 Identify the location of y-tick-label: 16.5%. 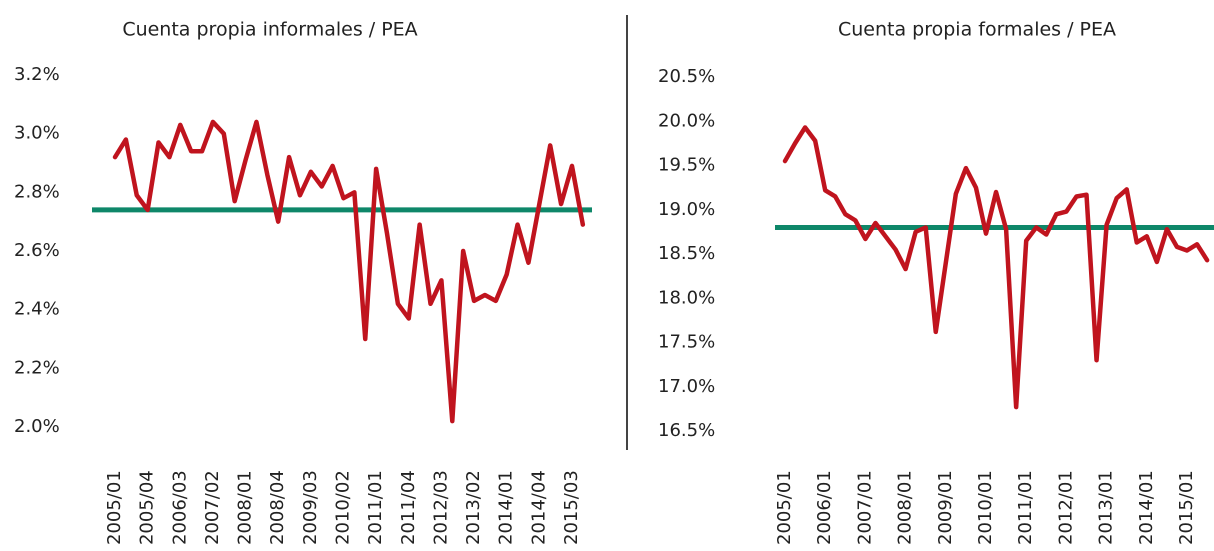
(686, 430).